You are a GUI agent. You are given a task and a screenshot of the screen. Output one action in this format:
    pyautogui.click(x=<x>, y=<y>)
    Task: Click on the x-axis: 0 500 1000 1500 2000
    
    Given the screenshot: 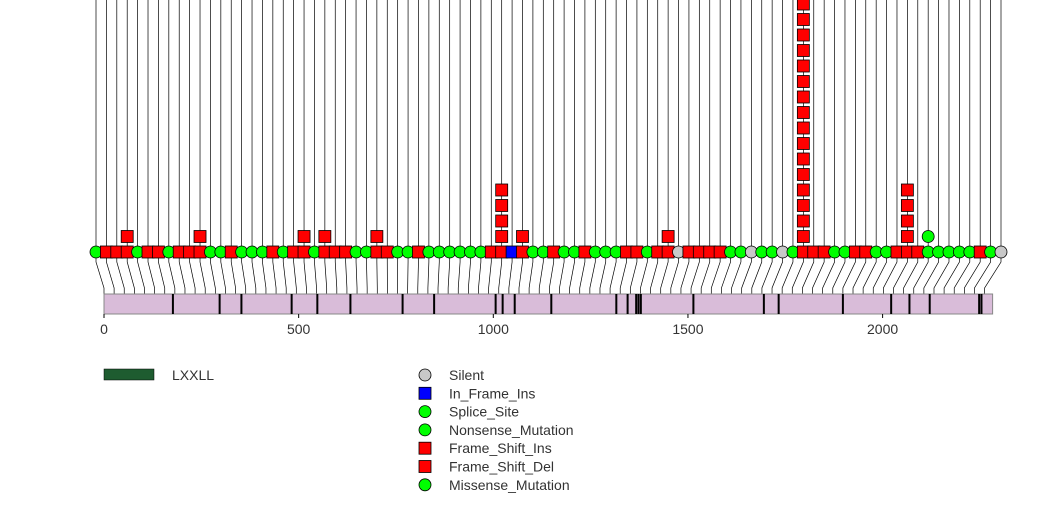 What is the action you would take?
    pyautogui.click(x=499, y=325)
    